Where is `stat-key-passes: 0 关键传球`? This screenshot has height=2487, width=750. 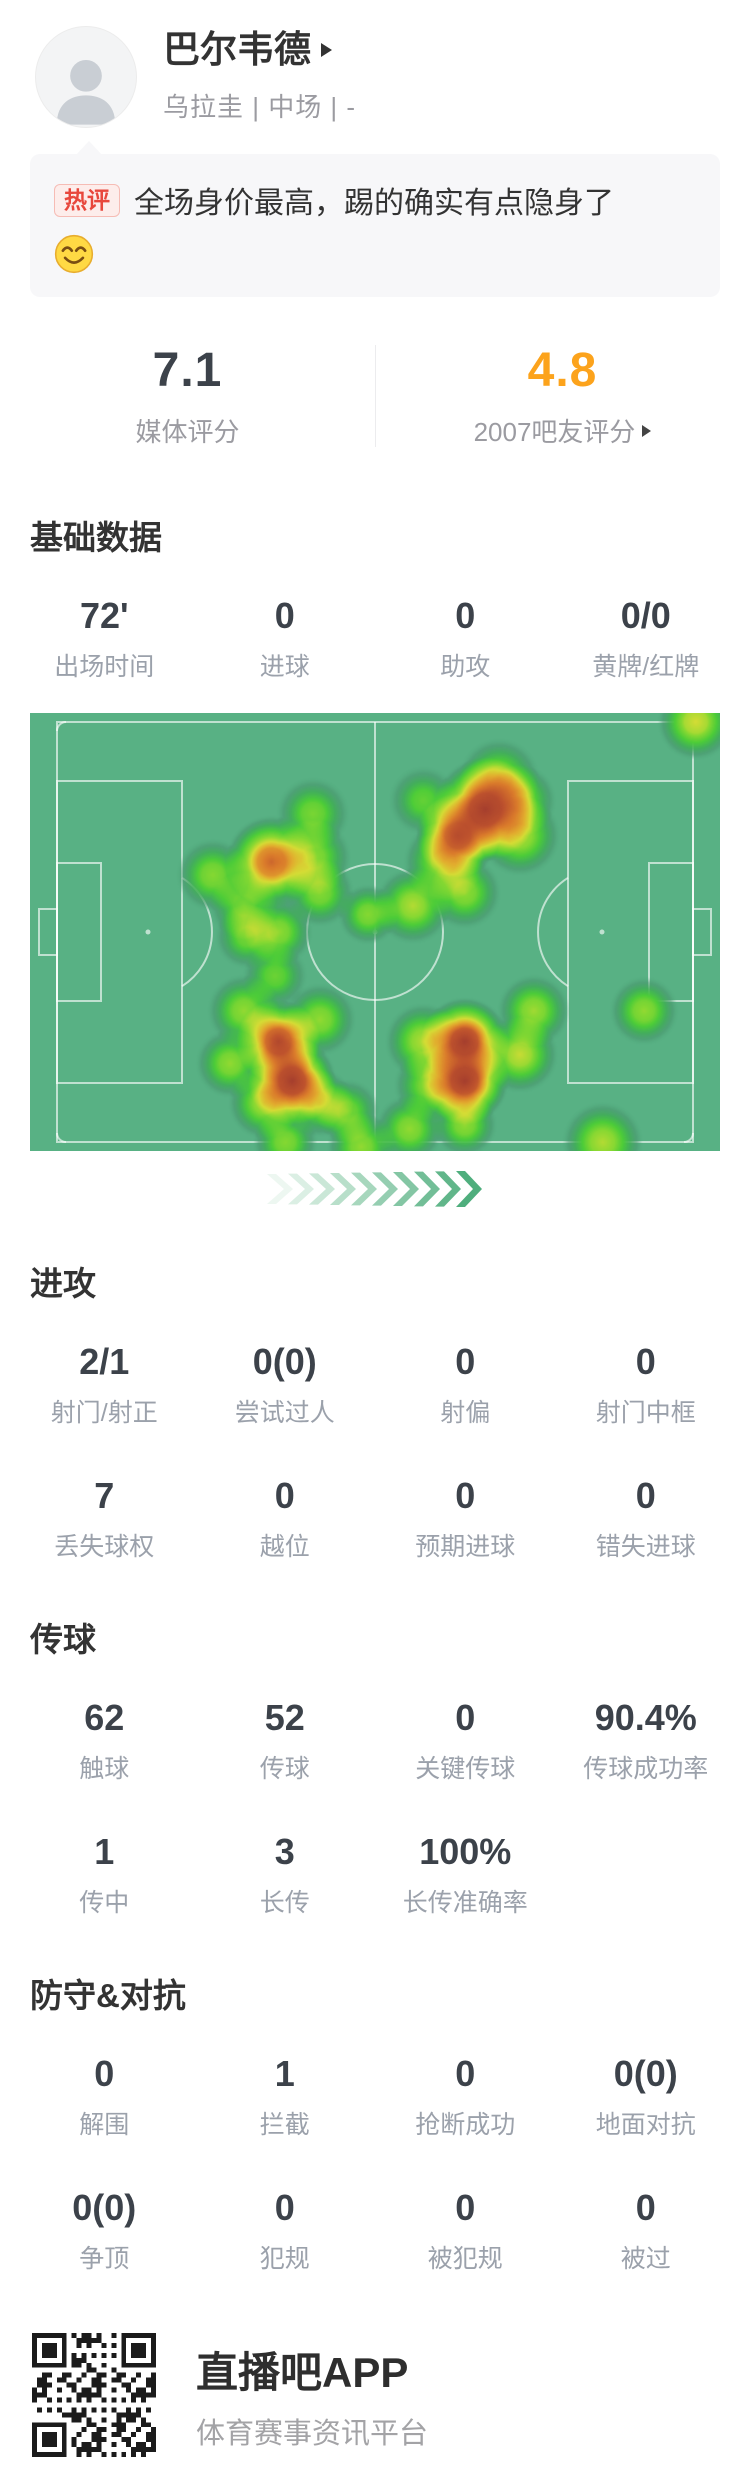
stat-key-passes: 0 关键传球 is located at coordinates (465, 1740).